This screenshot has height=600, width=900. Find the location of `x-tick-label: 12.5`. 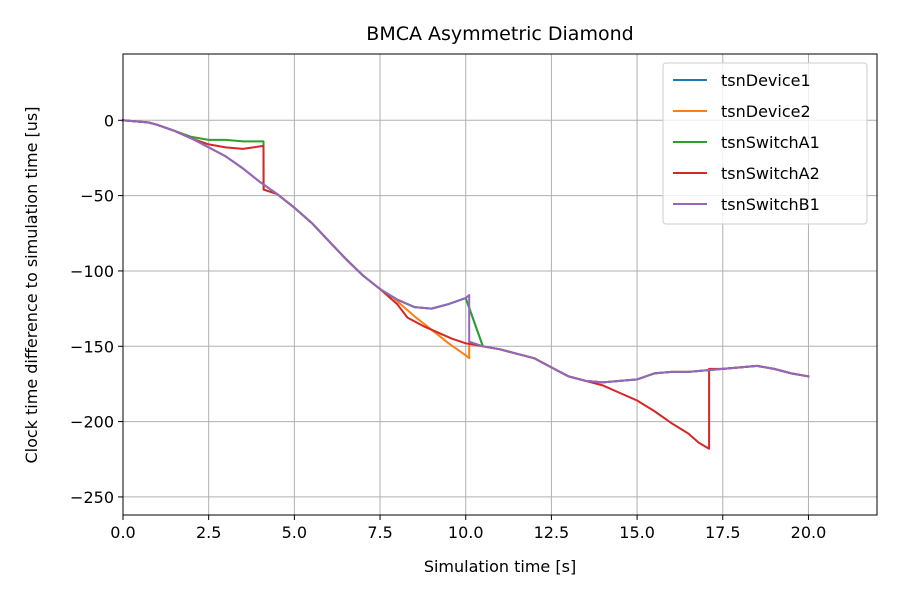

x-tick-label: 12.5 is located at coordinates (552, 532).